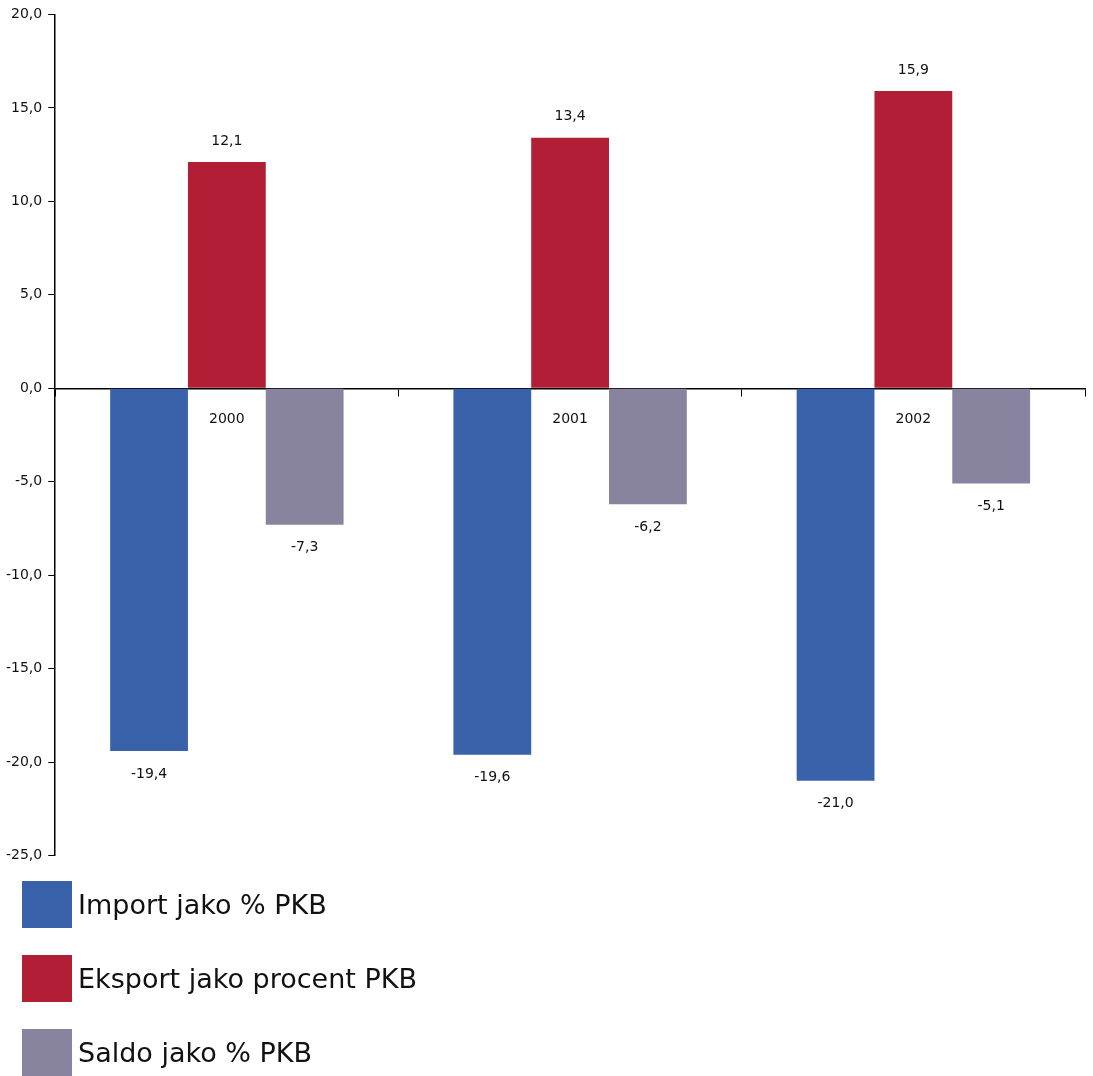 This screenshot has height=1076, width=1093. I want to click on x-tick-label: 2001, so click(570, 418).